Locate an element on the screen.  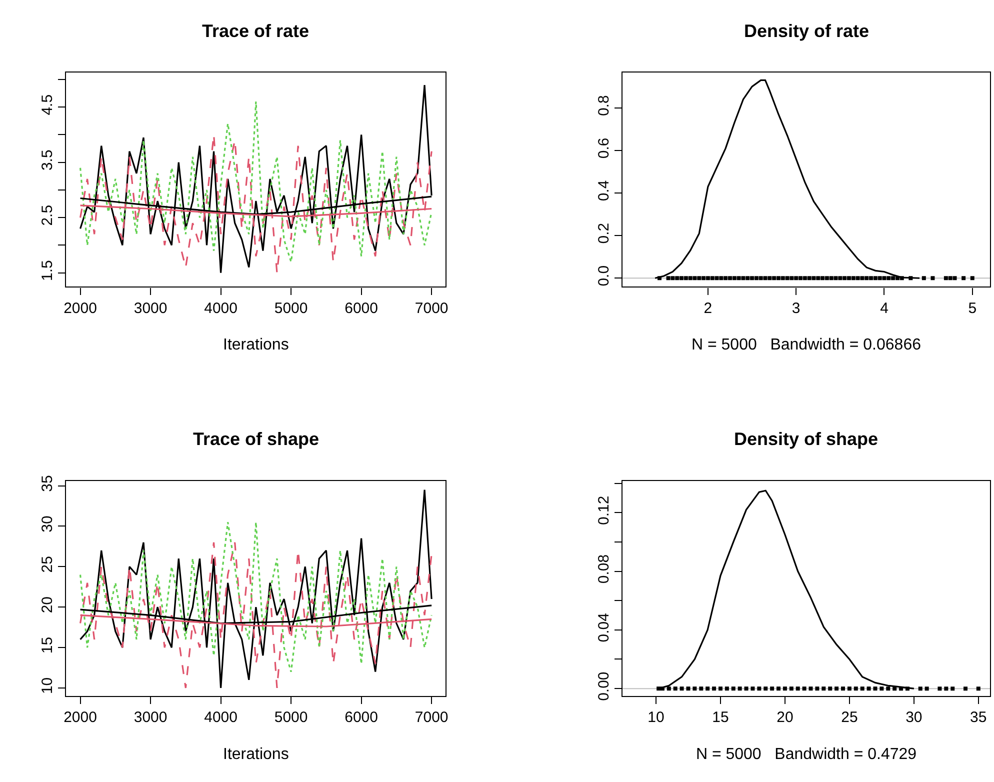
x-tick-label: 10 is located at coordinates (656, 717).